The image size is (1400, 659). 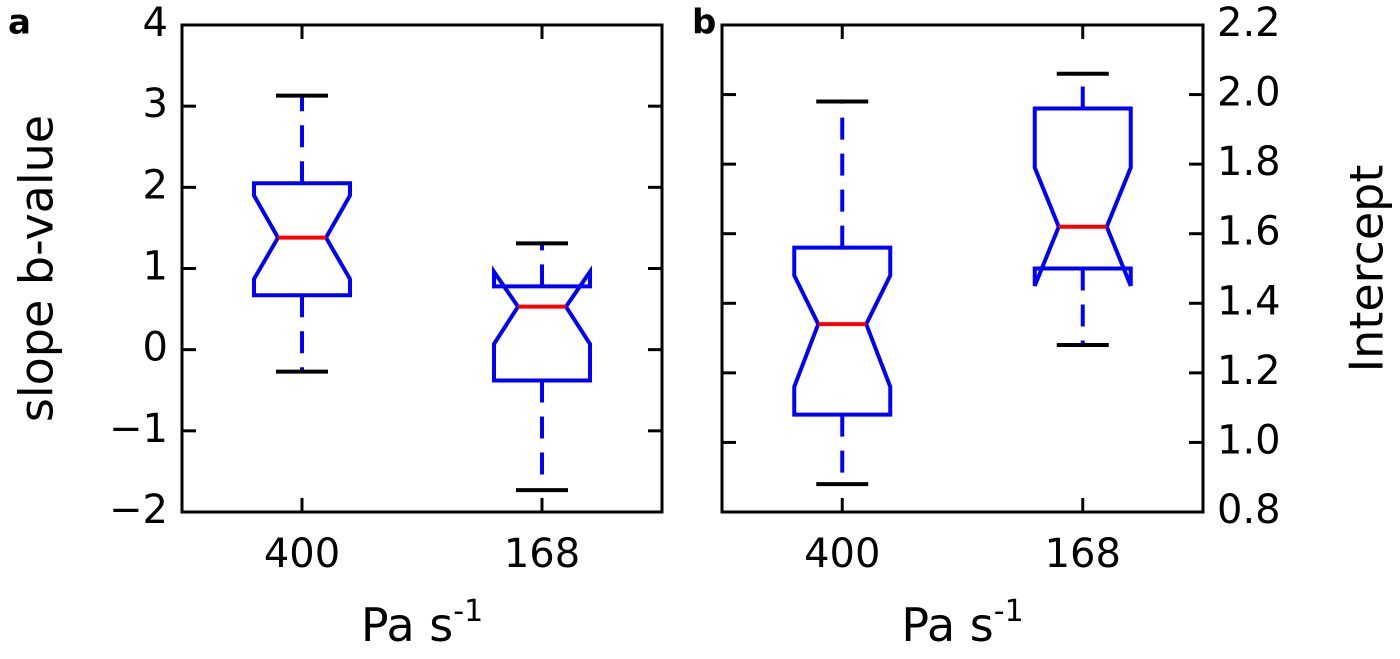 What do you see at coordinates (1249, 301) in the screenshot?
I see `y-tick-label: 1.4` at bounding box center [1249, 301].